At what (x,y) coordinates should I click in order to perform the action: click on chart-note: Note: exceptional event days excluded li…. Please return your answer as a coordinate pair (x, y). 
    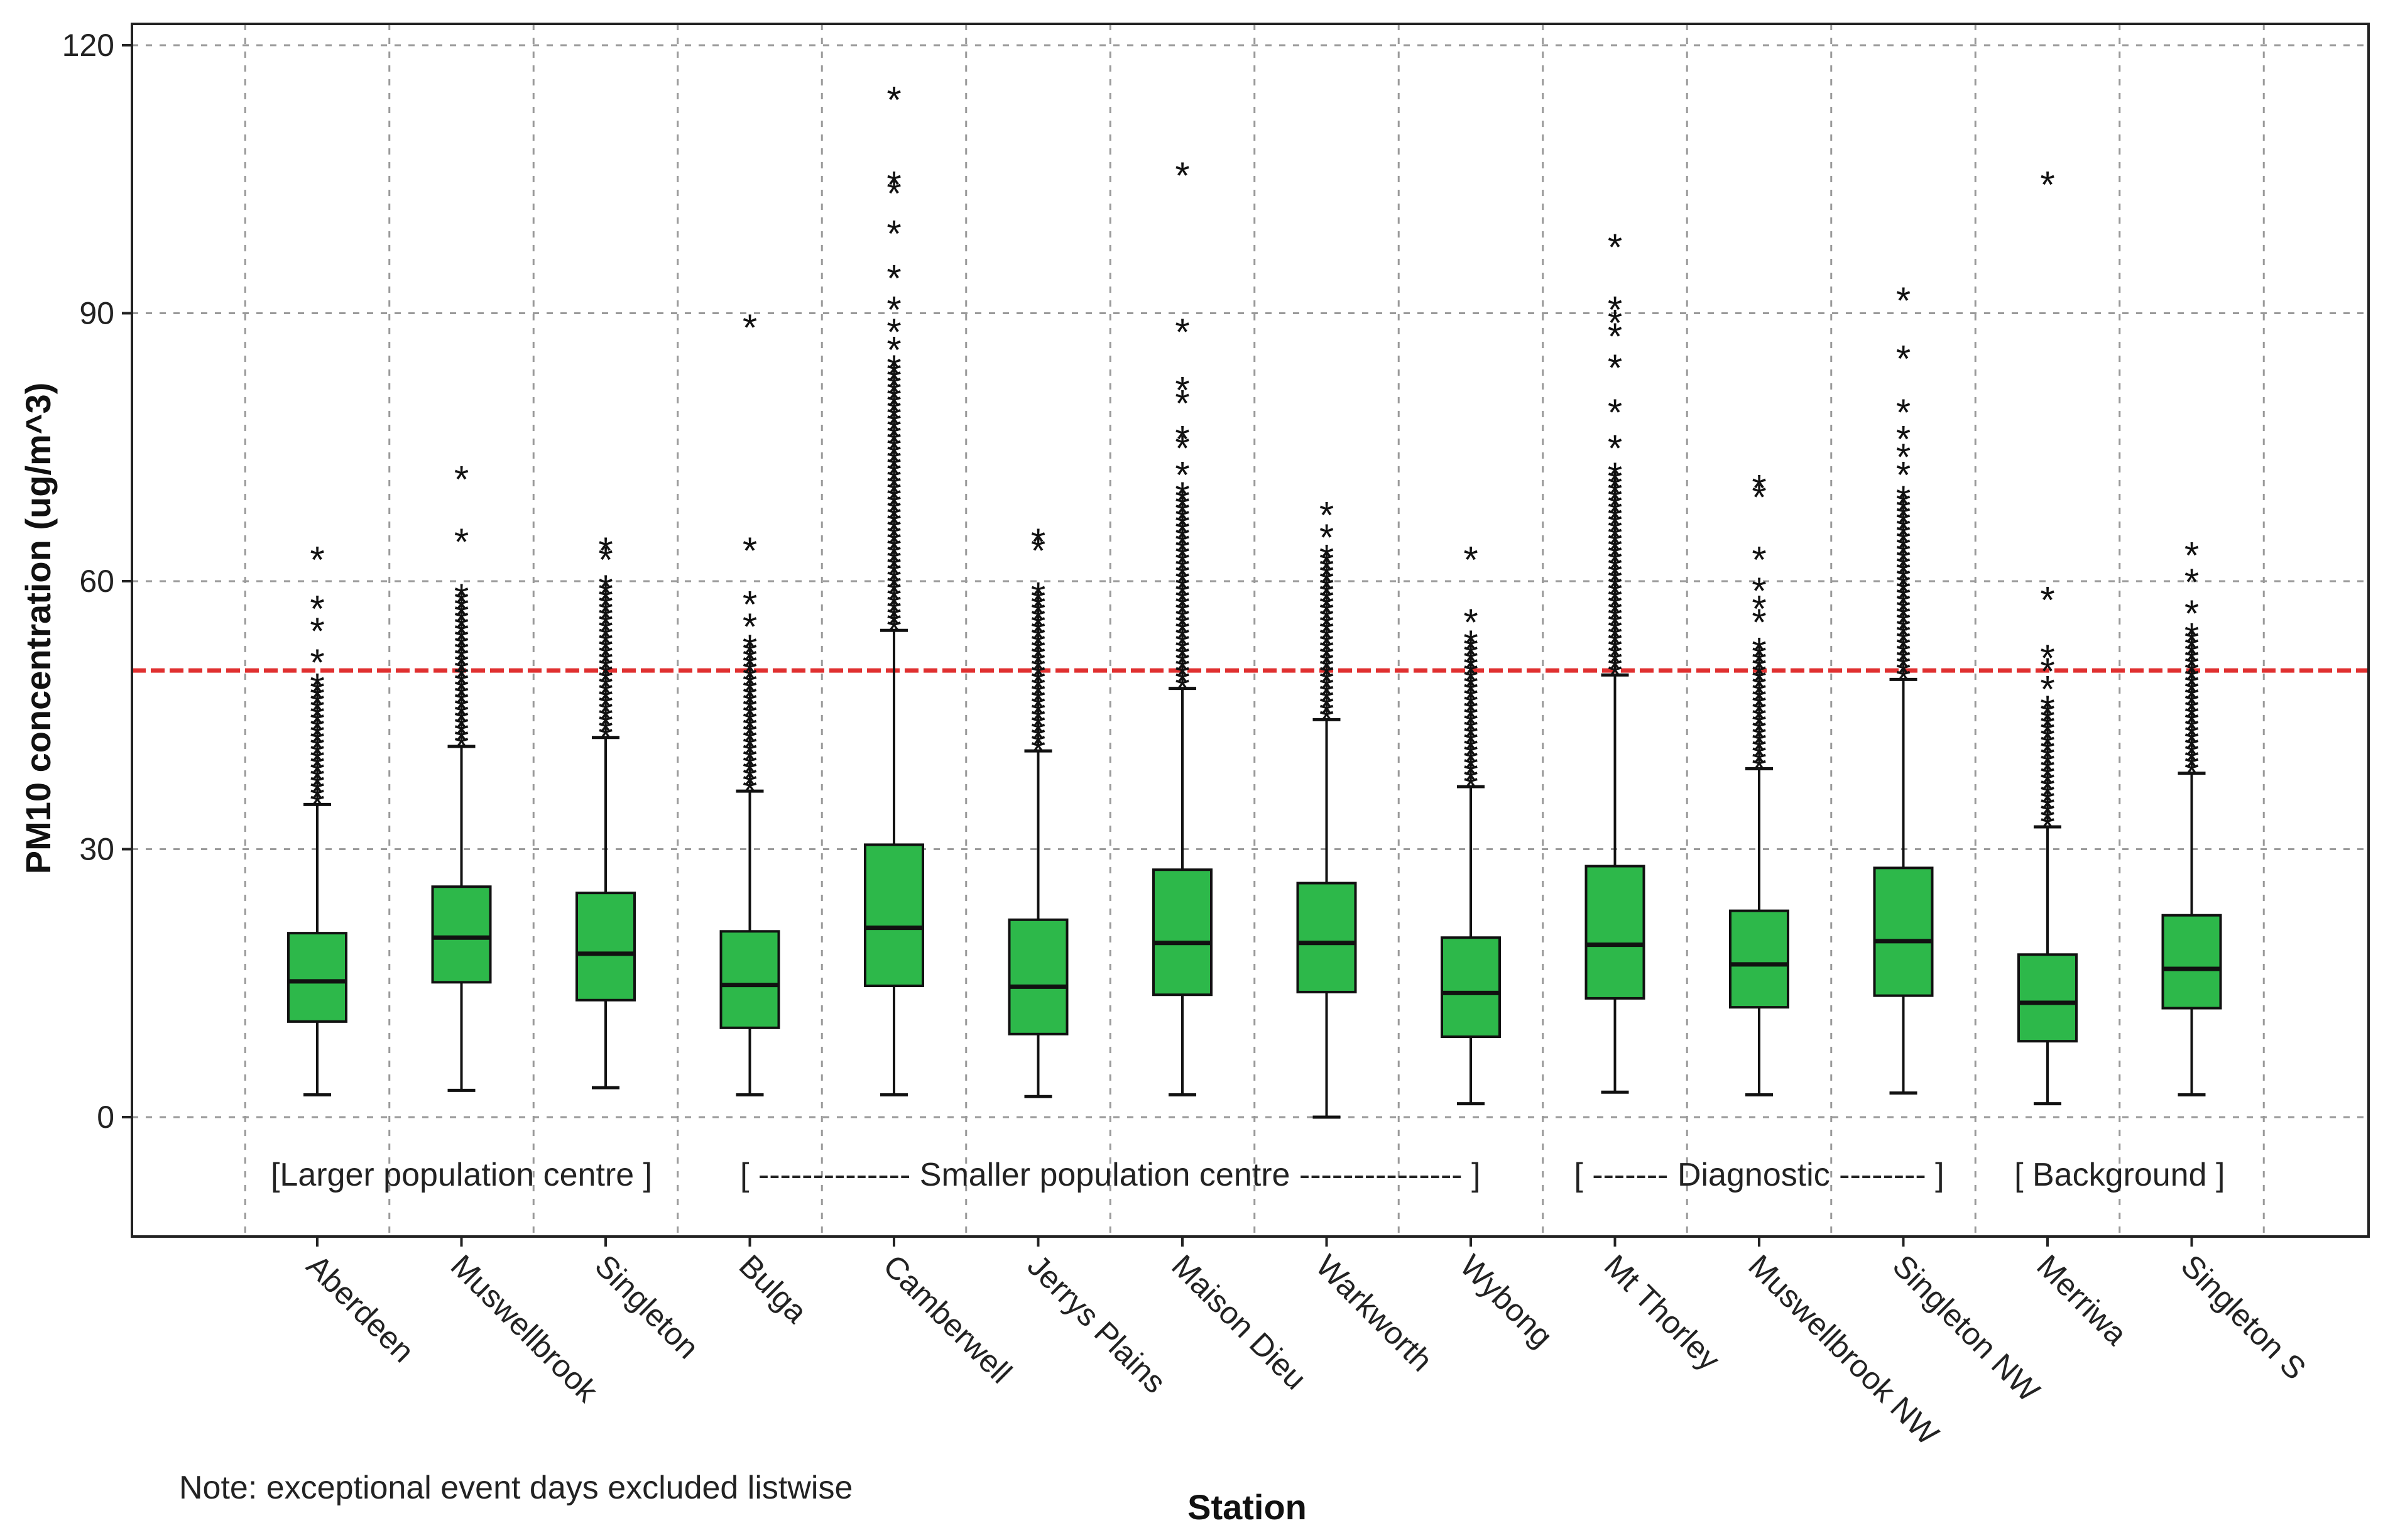
    Looking at the image, I should click on (516, 1488).